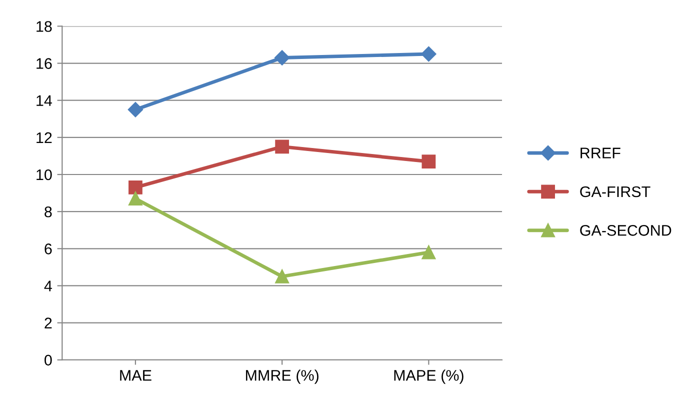  I want to click on y-tick-label: 10, so click(44, 174).